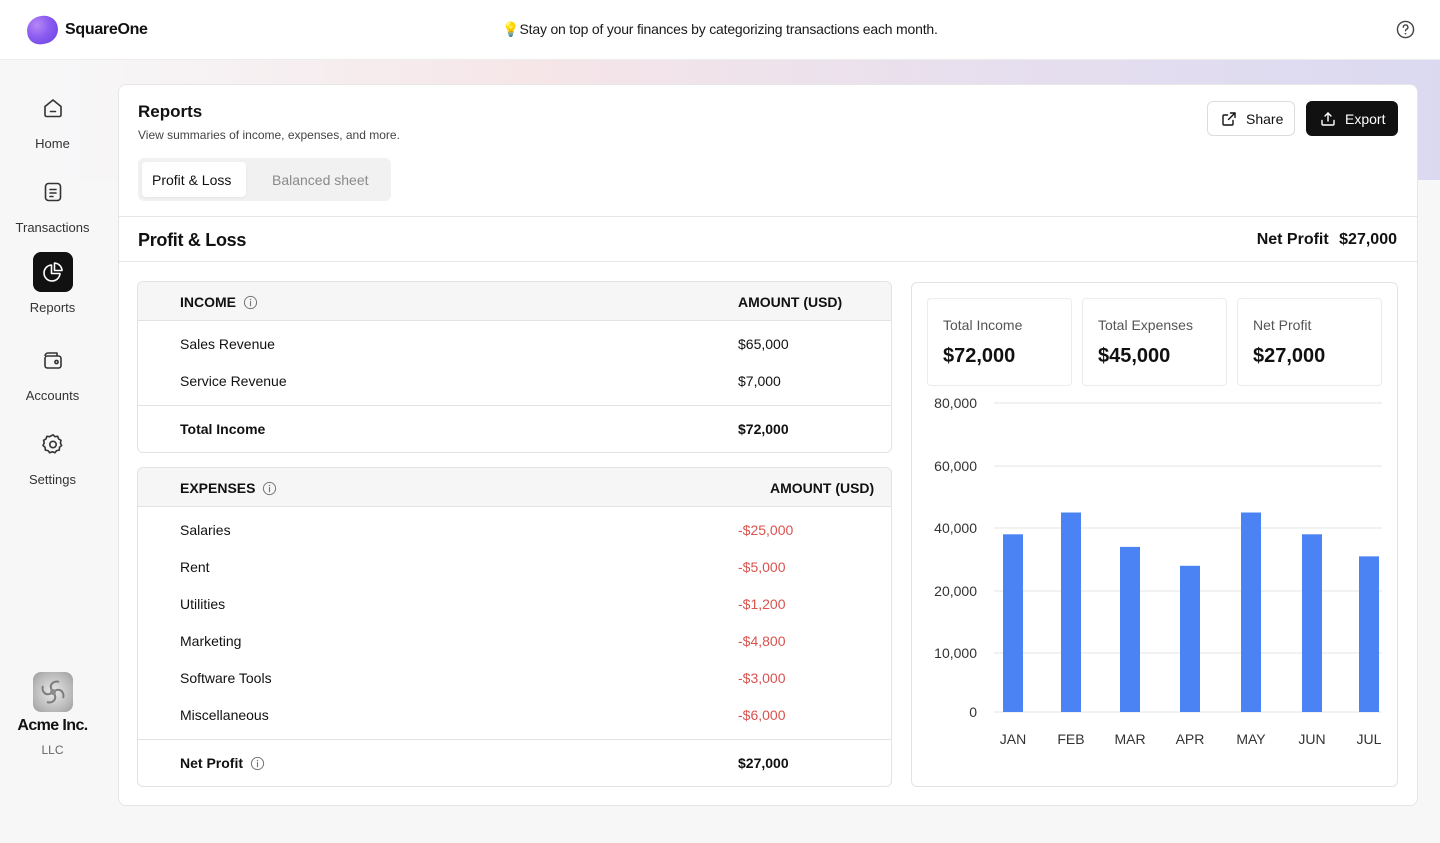  What do you see at coordinates (52, 227) in the screenshot?
I see `sidebar-item-label: Transactions` at bounding box center [52, 227].